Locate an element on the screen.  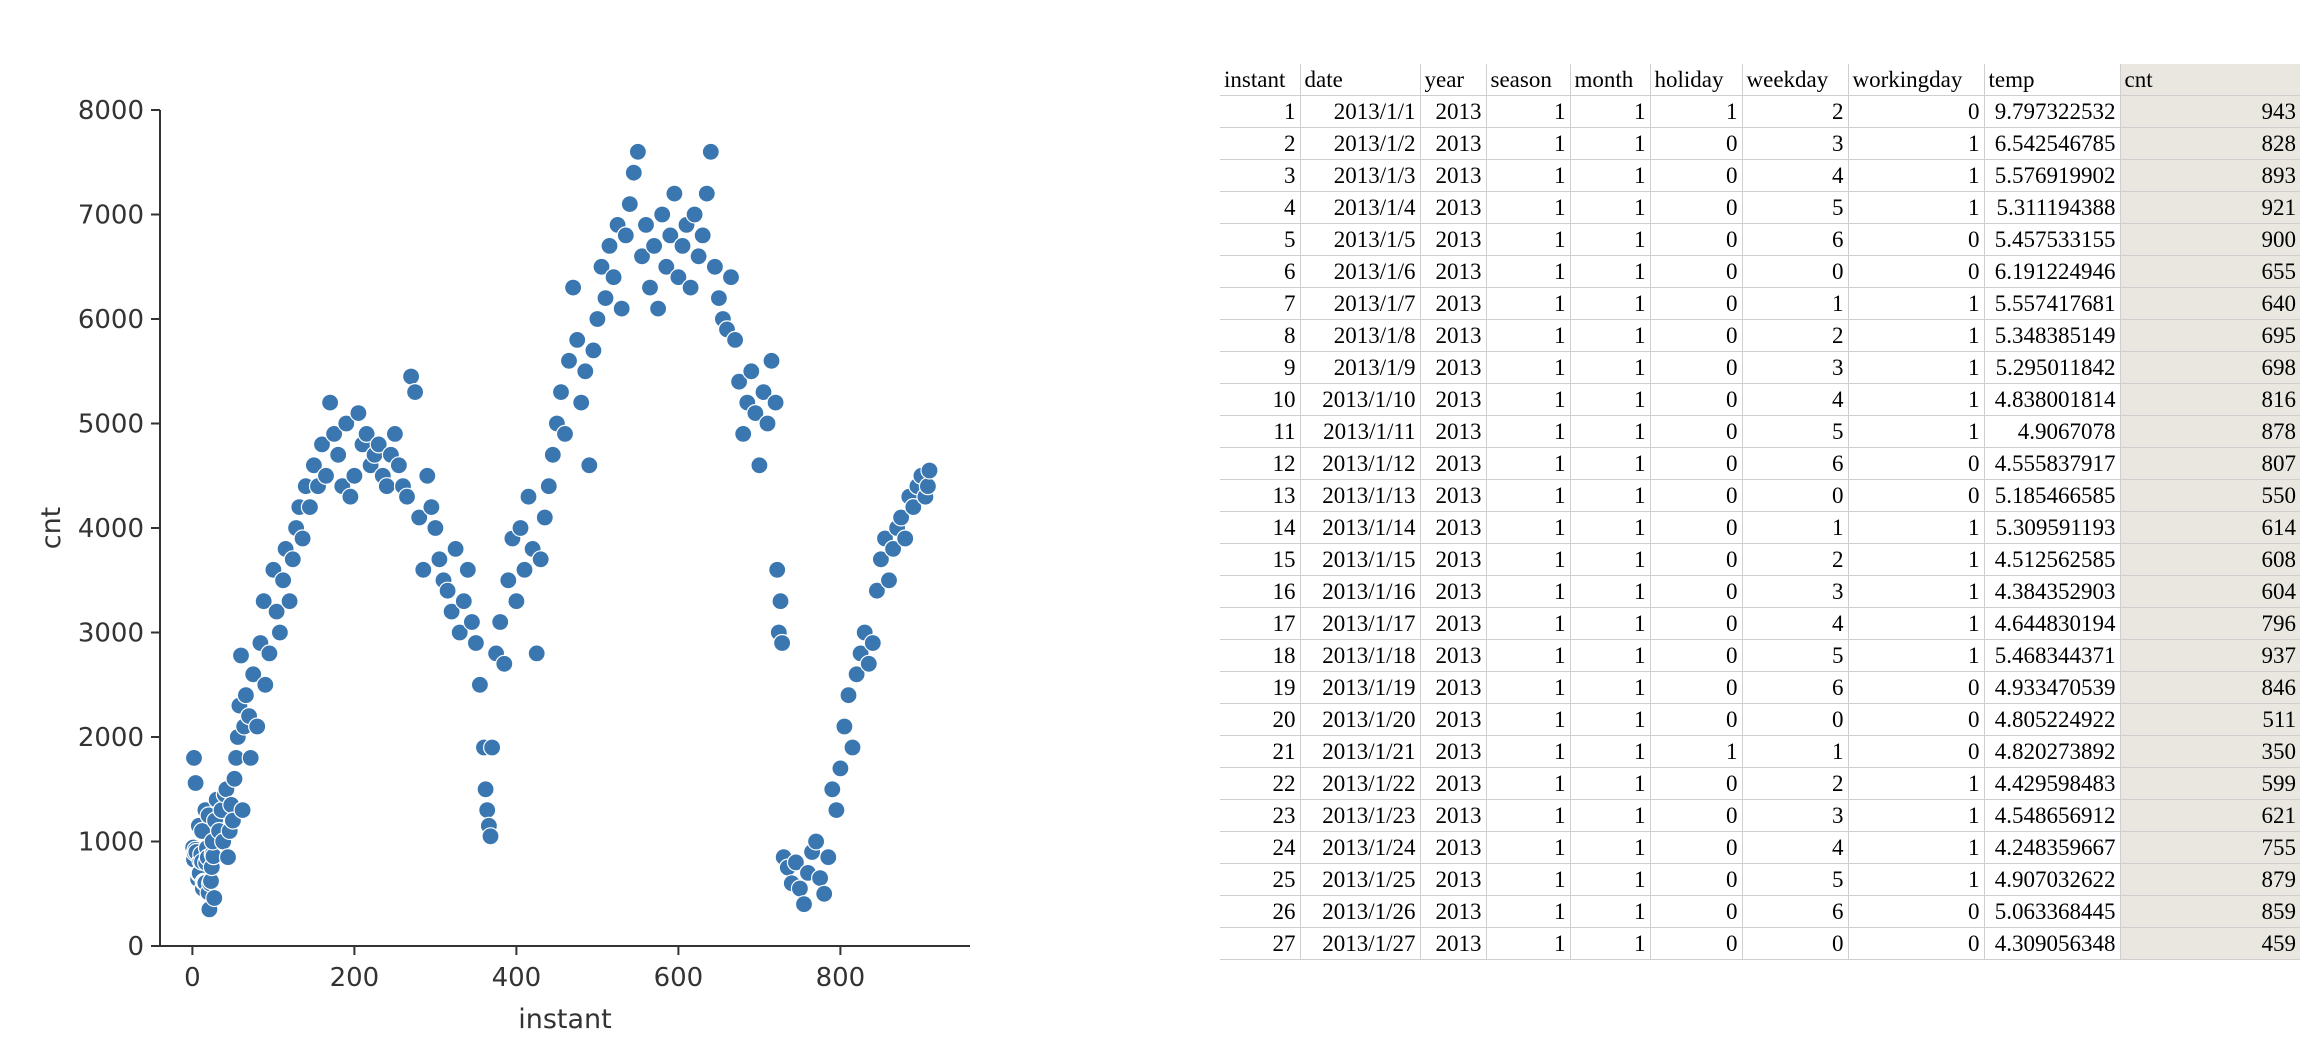
cell-weekday: 0 is located at coordinates (1795, 271).